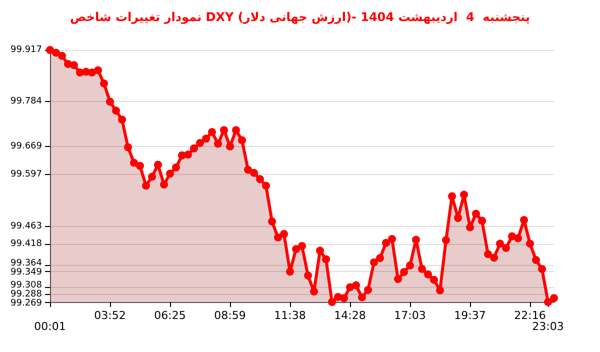  Describe the element at coordinates (548, 326) in the screenshot. I see `x-tick-label: 23:03` at that location.